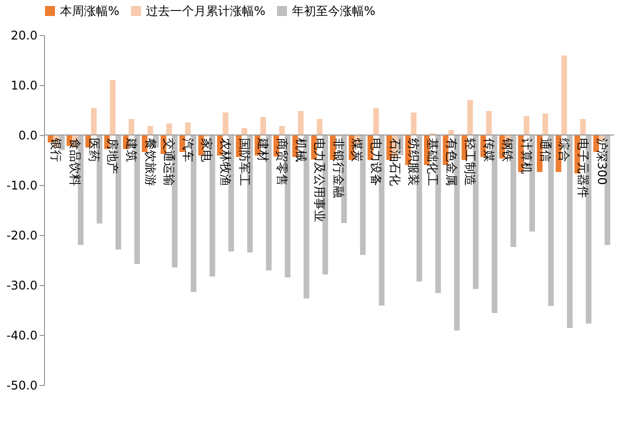 This screenshot has width=636, height=425. I want to click on x-tick-label: 沪深300, so click(601, 161).